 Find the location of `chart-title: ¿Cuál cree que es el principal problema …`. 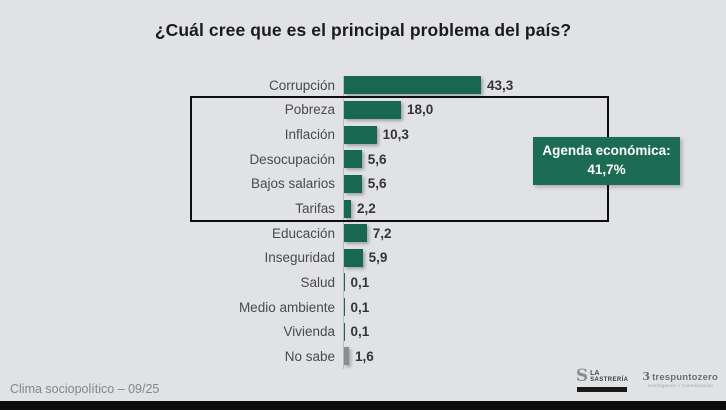

chart-title: ¿Cuál cree que es el principal problema … is located at coordinates (363, 30).